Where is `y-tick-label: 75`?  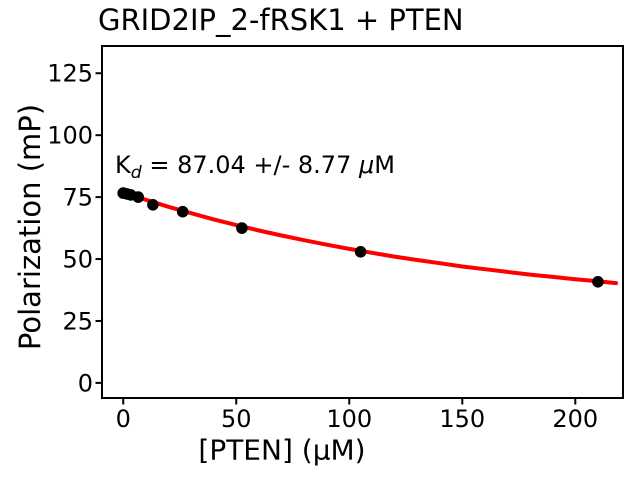 y-tick-label: 75 is located at coordinates (77, 198).